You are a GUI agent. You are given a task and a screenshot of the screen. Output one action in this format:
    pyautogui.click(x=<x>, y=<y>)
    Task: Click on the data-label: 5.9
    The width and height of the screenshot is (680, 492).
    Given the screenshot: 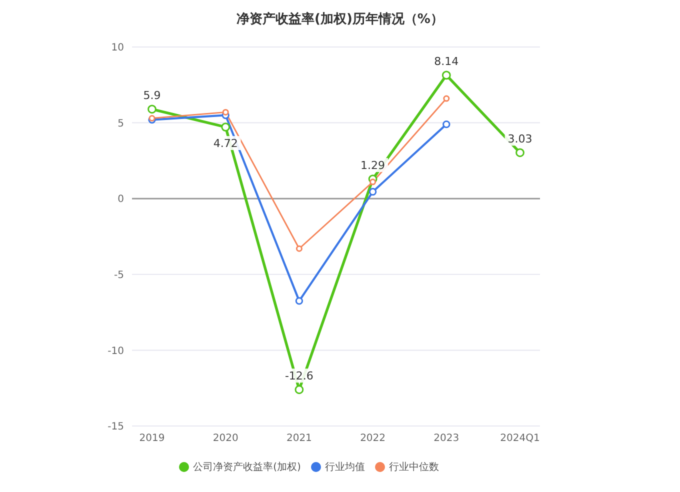 What is the action you would take?
    pyautogui.click(x=152, y=95)
    